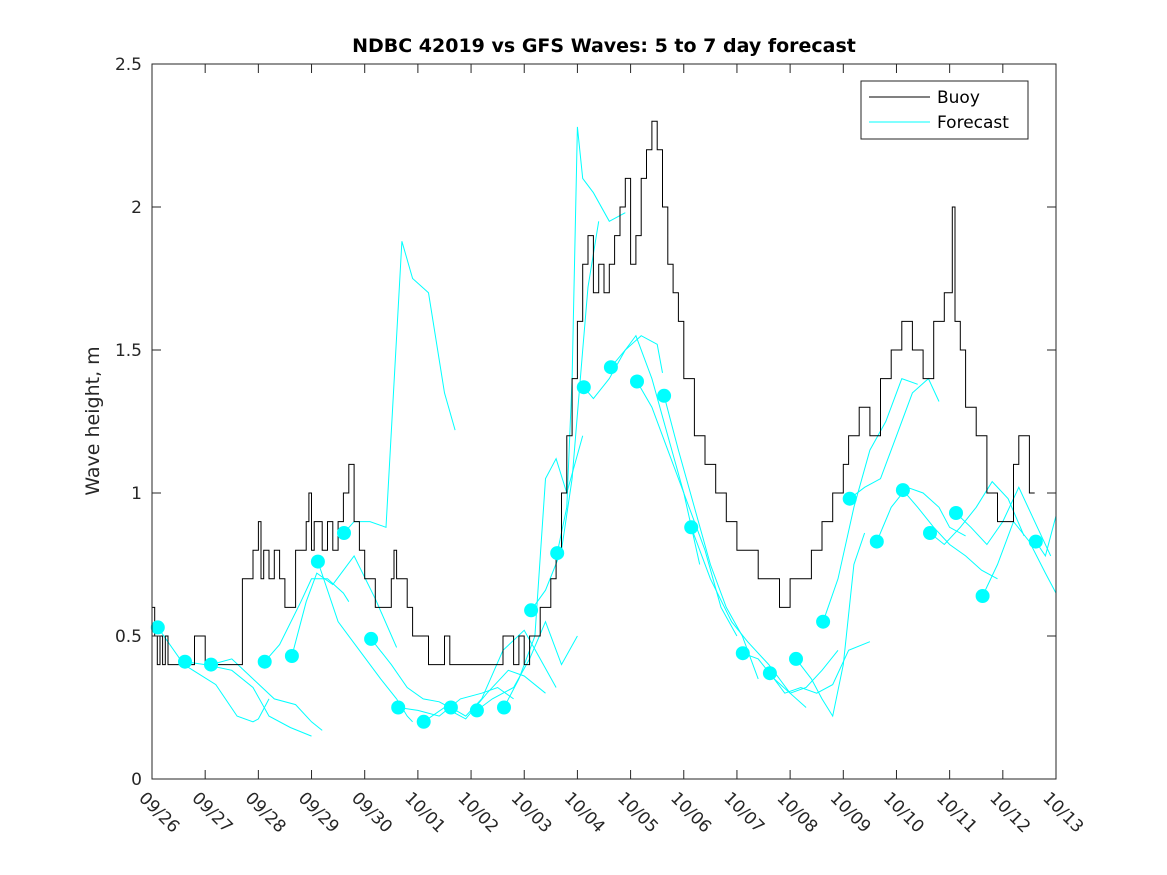  What do you see at coordinates (318, 812) in the screenshot?
I see `x-tick-label: 09/29` at bounding box center [318, 812].